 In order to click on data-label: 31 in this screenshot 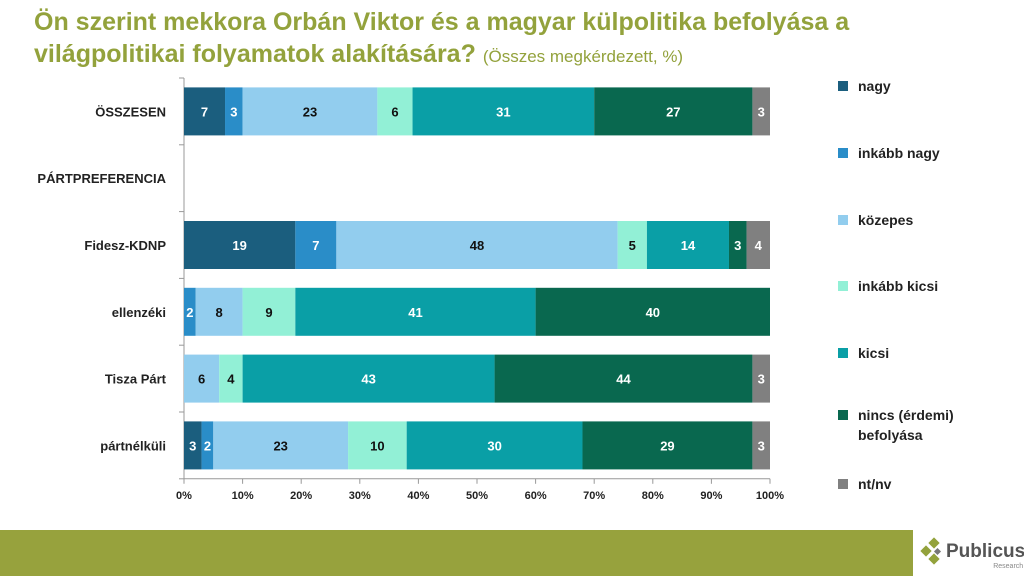, I will do `click(503, 111)`.